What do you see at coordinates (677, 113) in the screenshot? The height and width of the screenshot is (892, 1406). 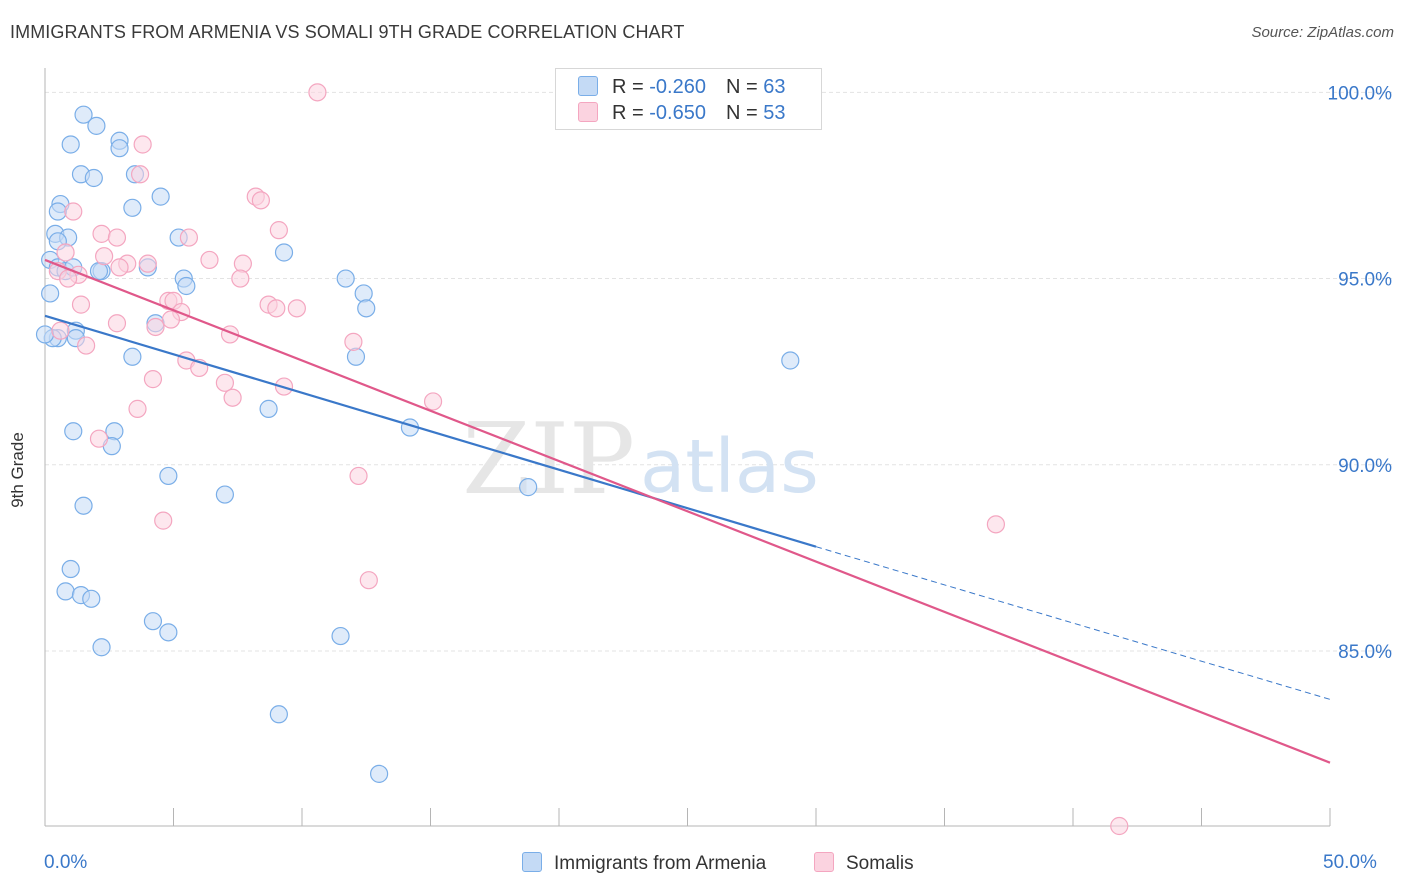 I see `r-value: -0.650` at bounding box center [677, 113].